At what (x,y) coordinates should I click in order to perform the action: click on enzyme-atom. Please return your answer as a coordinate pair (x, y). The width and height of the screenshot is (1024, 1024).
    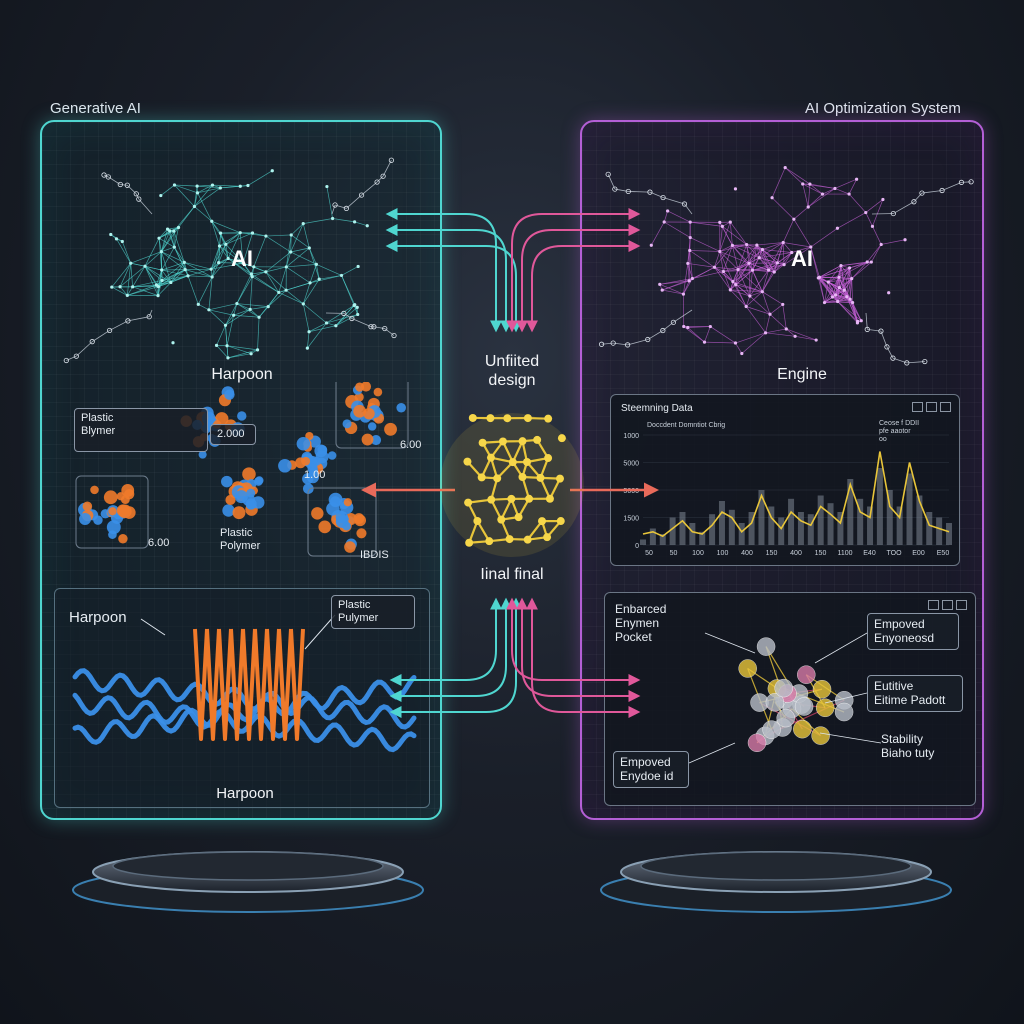
    Looking at the image, I should click on (825, 708).